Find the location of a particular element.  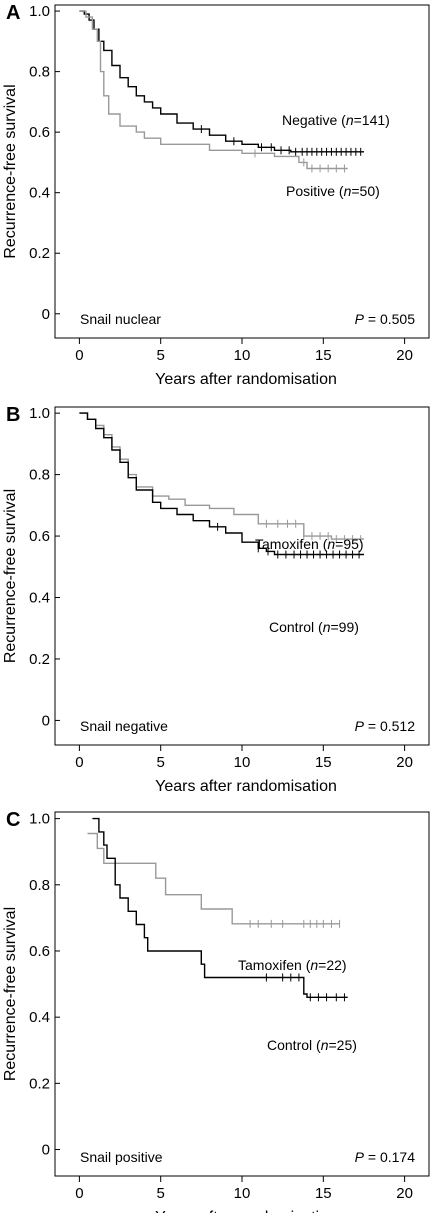

series-label: Tamoxifen (n=22) is located at coordinates (292, 965).